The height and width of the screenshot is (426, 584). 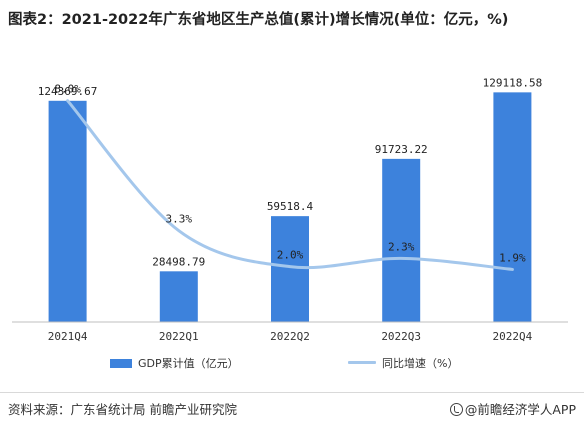 What do you see at coordinates (290, 255) in the screenshot?
I see `growth-value-label: 2.0%` at bounding box center [290, 255].